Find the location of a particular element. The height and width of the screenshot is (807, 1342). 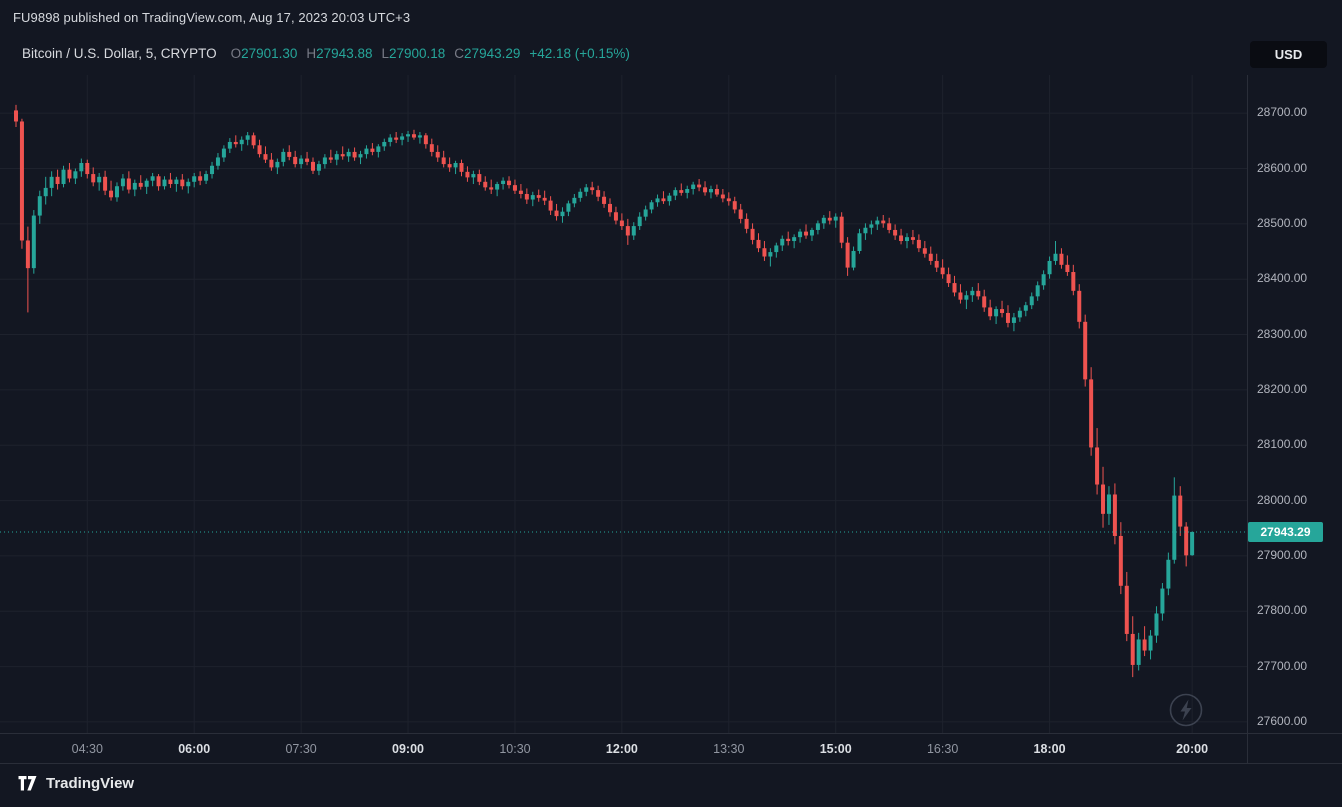

ohlc-low: L27900.18 is located at coordinates (413, 53).